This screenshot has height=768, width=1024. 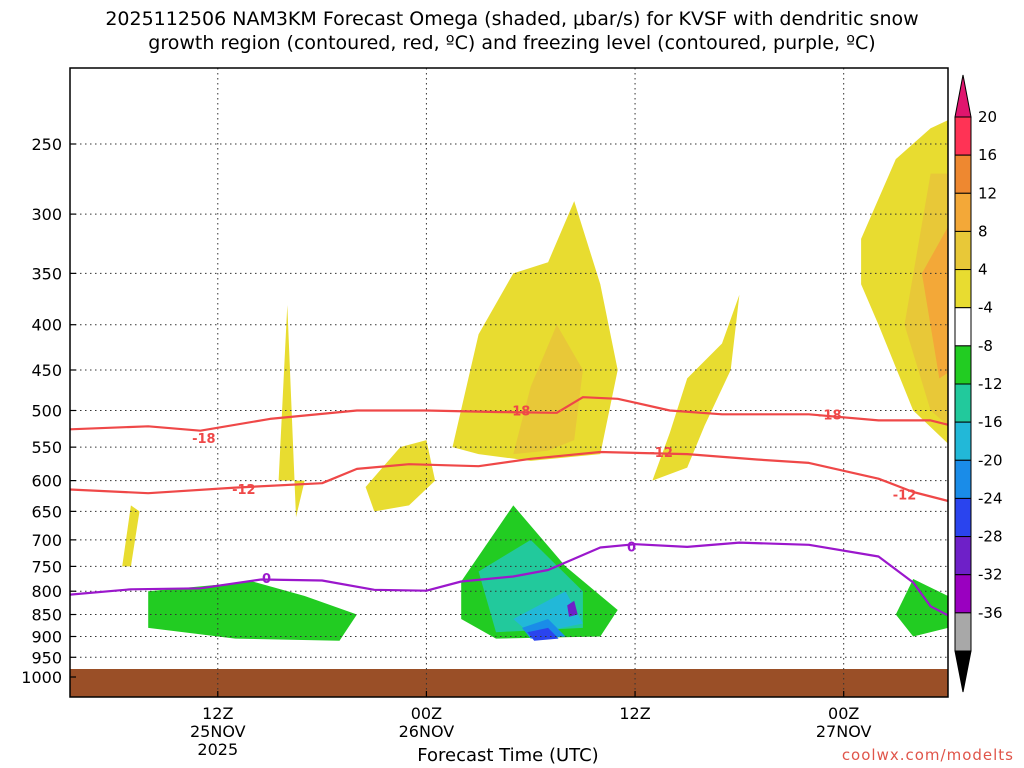 What do you see at coordinates (427, 731) in the screenshot?
I see `x-tick-label: 26NOV` at bounding box center [427, 731].